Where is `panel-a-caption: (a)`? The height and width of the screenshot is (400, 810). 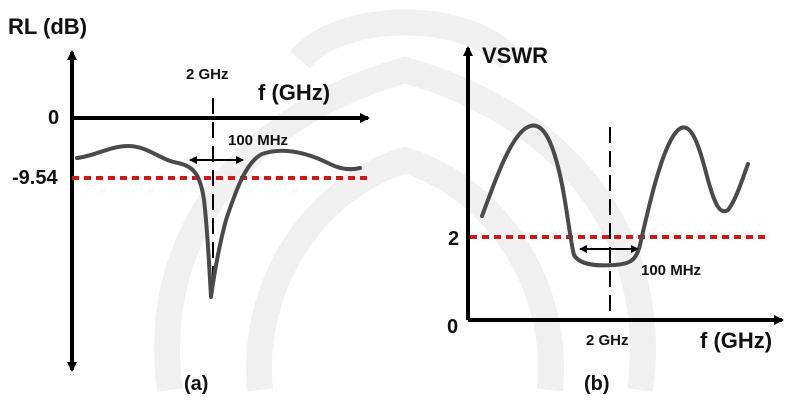 panel-a-caption: (a) is located at coordinates (196, 384).